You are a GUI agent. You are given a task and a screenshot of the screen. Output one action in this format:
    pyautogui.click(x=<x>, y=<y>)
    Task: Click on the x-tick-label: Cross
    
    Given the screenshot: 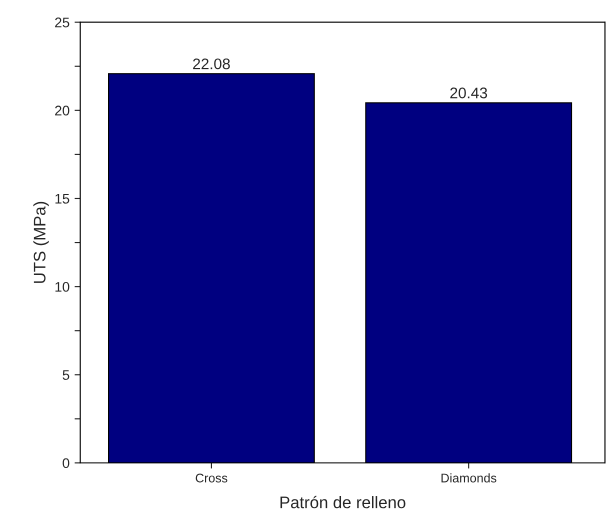 What is the action you would take?
    pyautogui.click(x=212, y=478)
    